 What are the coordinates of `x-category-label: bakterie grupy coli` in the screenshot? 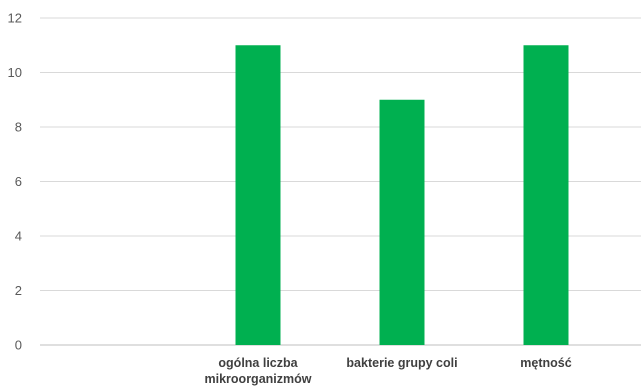 It's located at (401, 363).